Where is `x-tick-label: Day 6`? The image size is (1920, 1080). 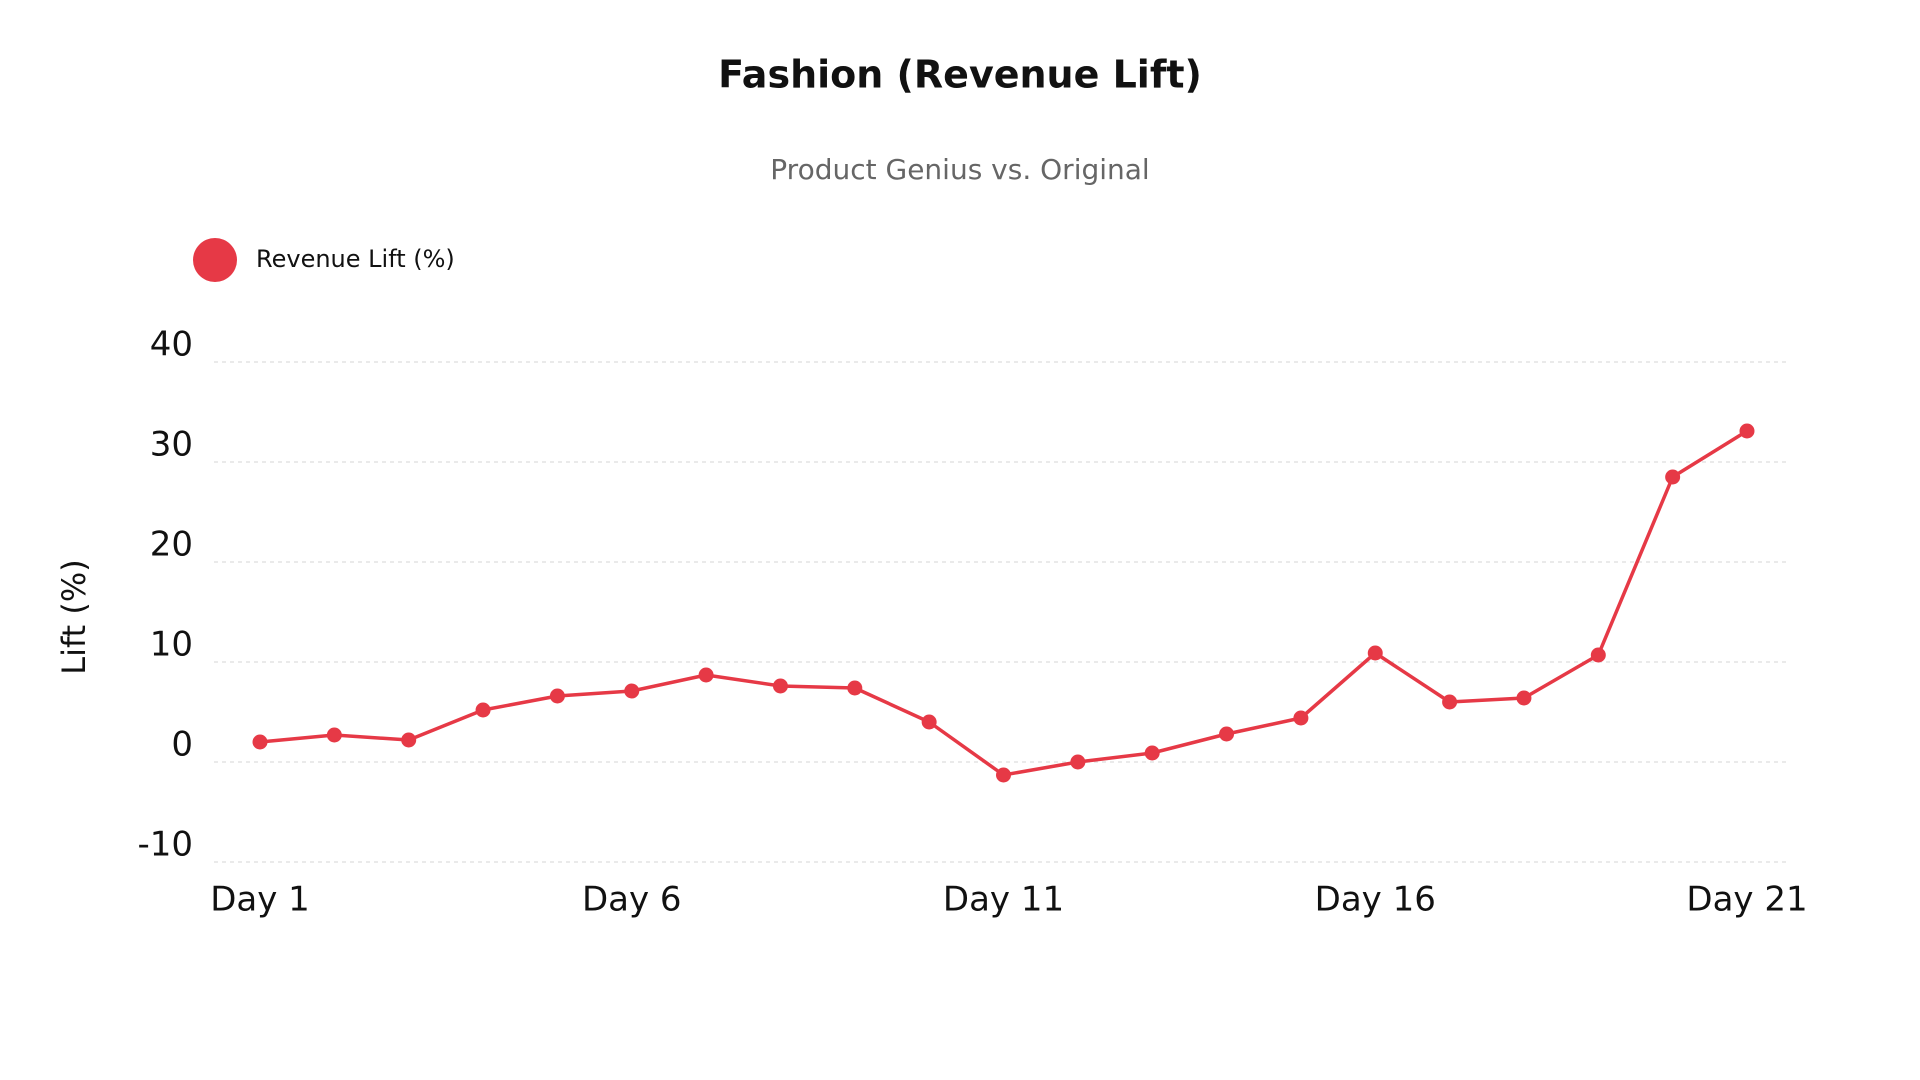
x-tick-label: Day 6 is located at coordinates (632, 900).